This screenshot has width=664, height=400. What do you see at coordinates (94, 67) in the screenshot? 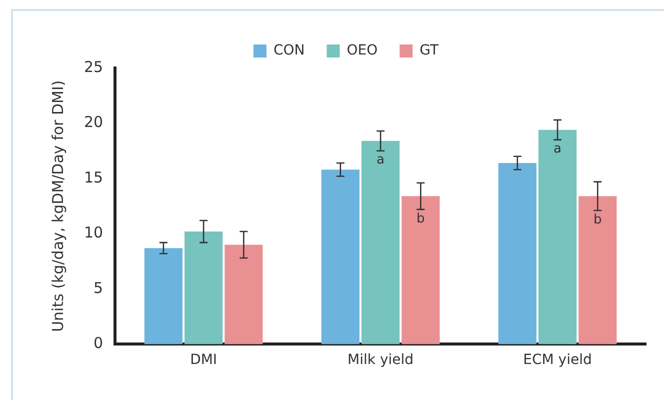
I see `y-tick-label: 25` at bounding box center [94, 67].